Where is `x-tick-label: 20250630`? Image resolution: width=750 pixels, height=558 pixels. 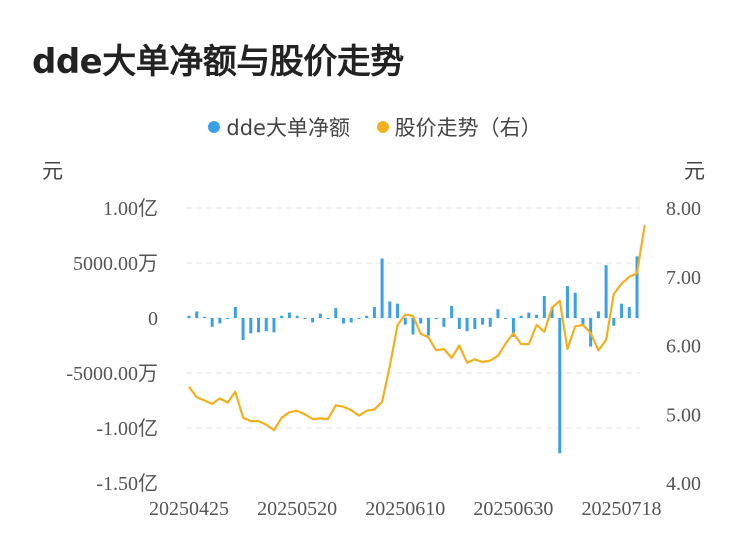 x-tick-label: 20250630 is located at coordinates (513, 509).